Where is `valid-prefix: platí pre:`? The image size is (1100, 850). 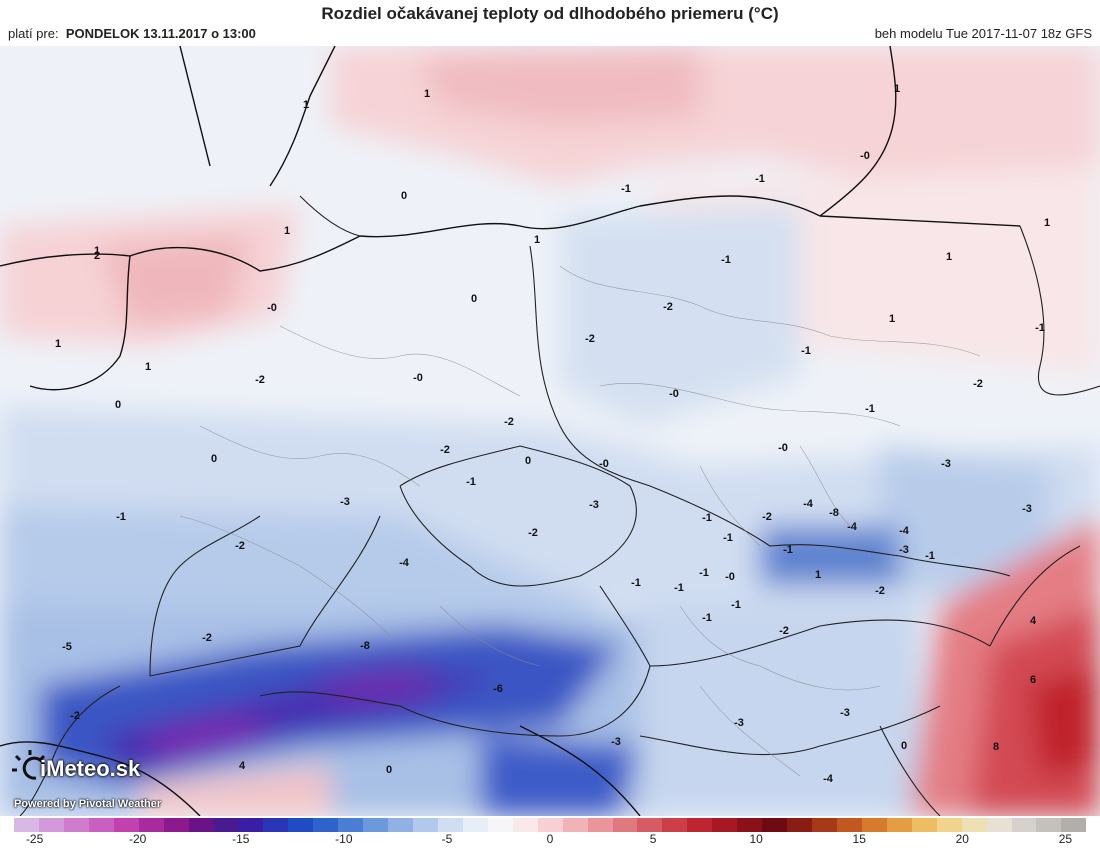 valid-prefix: platí pre: is located at coordinates (33, 33).